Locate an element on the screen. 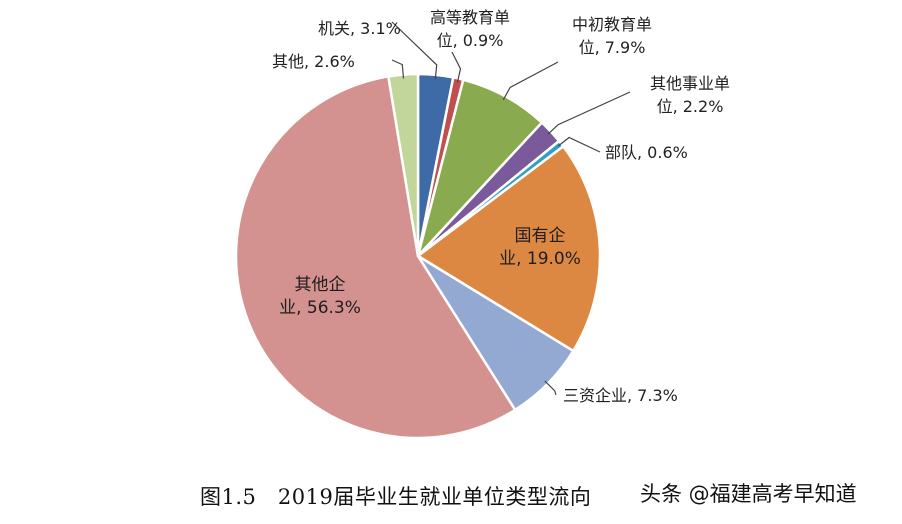  figure-caption: 图1.5 2019届毕业生就业单位类型流向 is located at coordinates (396, 497).